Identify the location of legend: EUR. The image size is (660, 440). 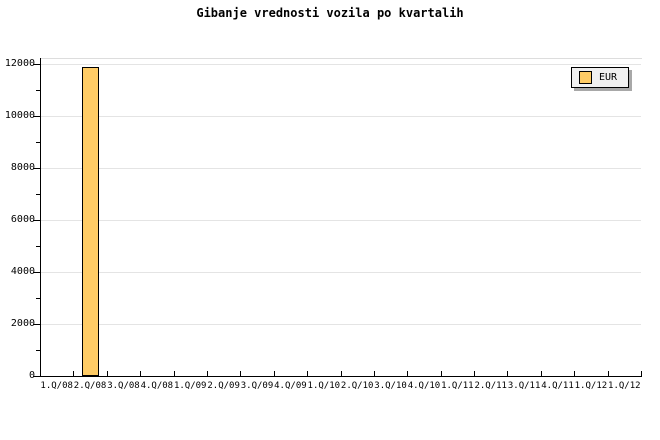
(600, 77).